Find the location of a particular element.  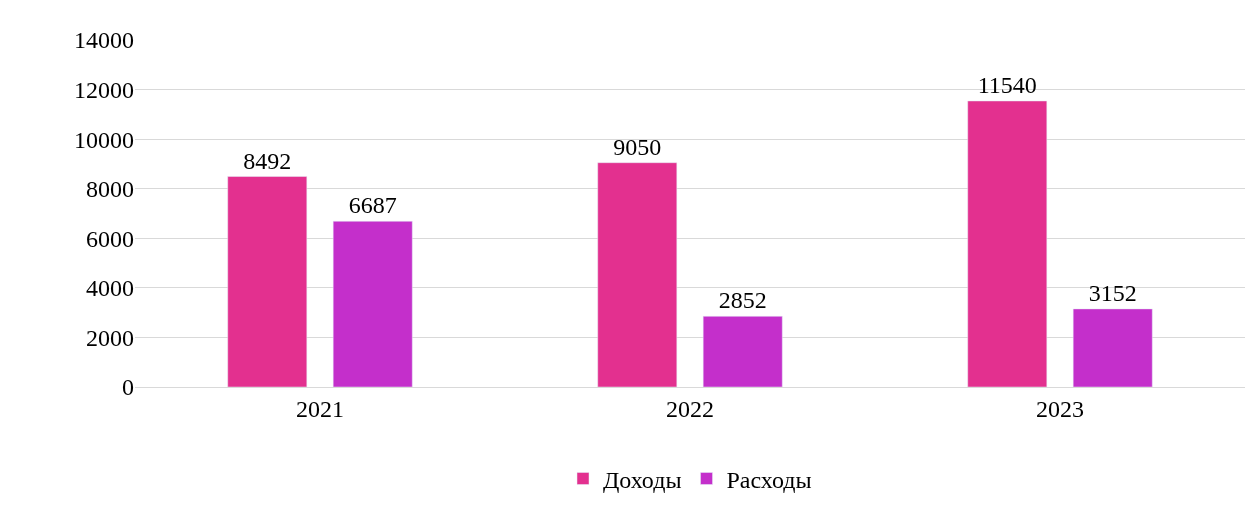

y-tick-label: 14000 is located at coordinates (104, 40).